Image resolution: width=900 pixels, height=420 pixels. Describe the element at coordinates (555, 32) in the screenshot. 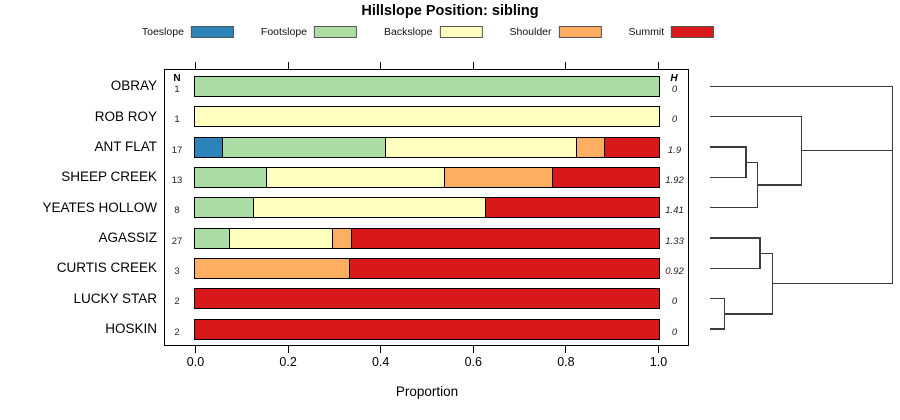

I see `legend-item: Shoulder` at that location.